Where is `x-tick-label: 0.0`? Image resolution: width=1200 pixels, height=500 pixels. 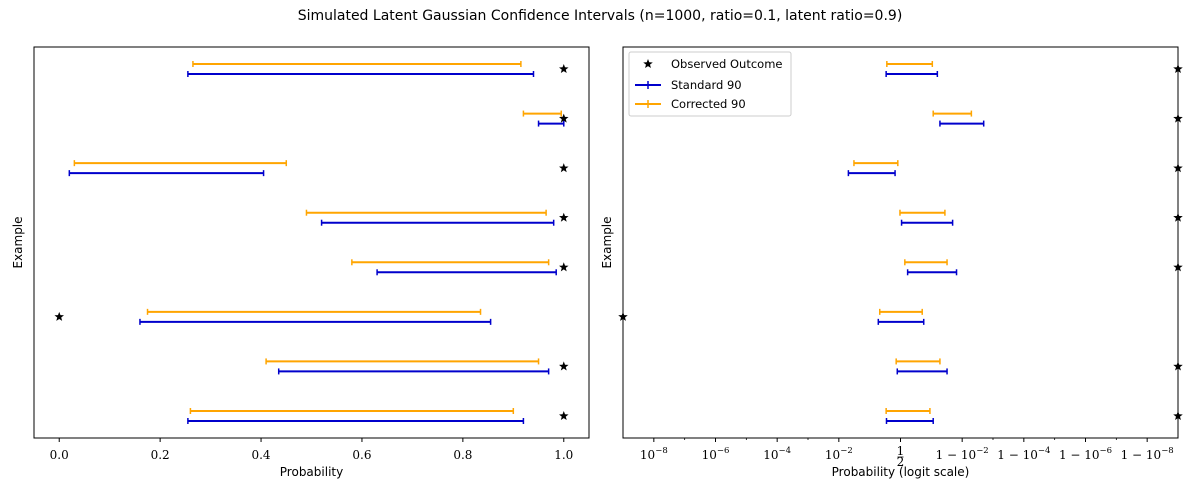
x-tick-label: 0.0 is located at coordinates (59, 455).